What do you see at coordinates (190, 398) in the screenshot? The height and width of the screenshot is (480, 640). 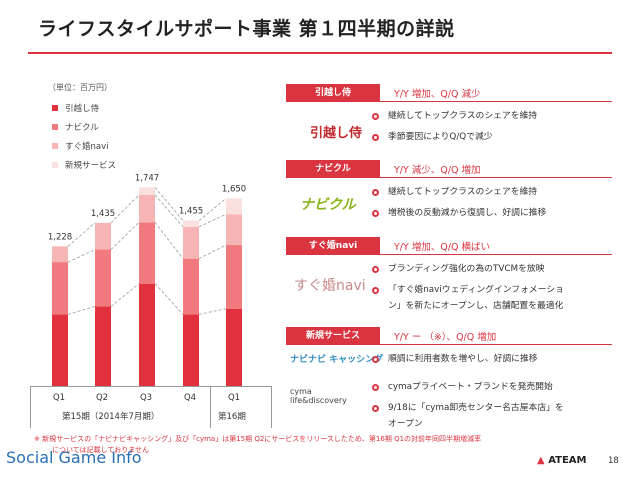 I see `x-tick-label: Q4` at bounding box center [190, 398].